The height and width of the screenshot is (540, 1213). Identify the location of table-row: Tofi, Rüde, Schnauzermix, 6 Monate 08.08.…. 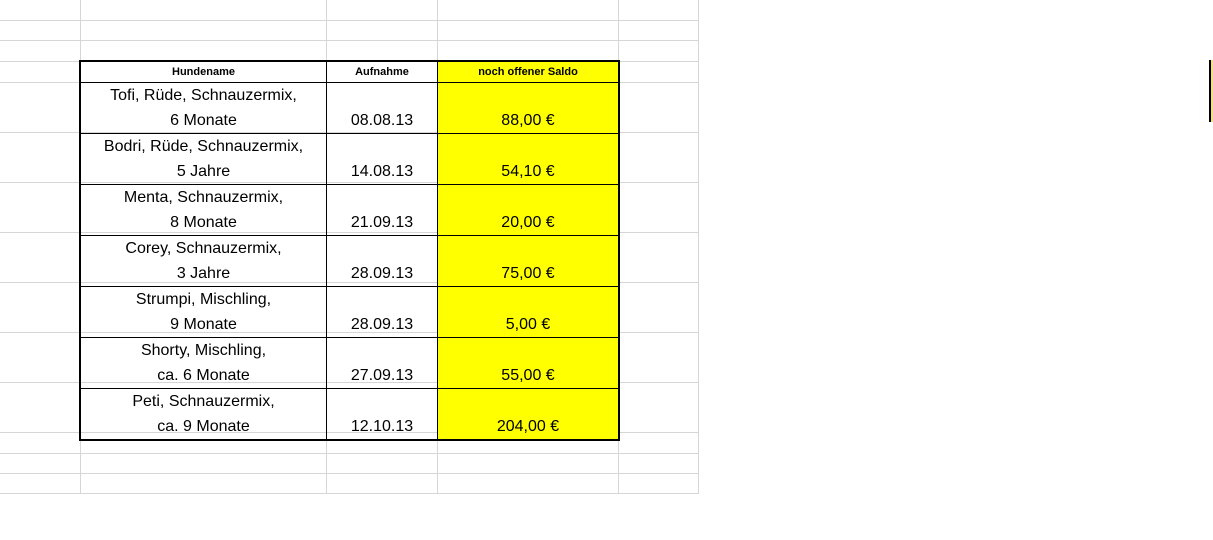
(349, 108).